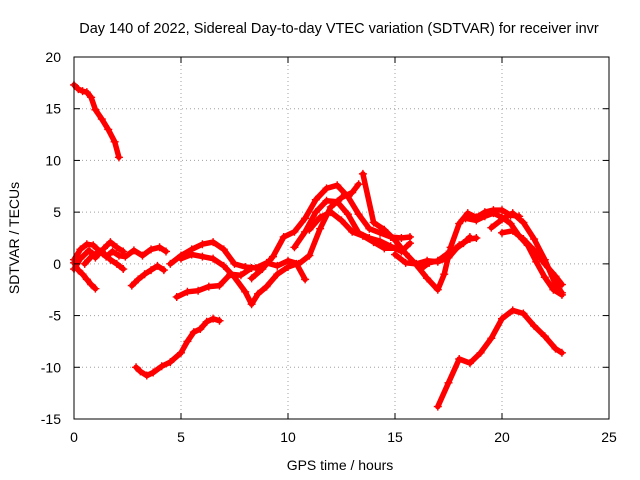 This screenshot has height=480, width=640. I want to click on x-tick-label: 0, so click(74, 437).